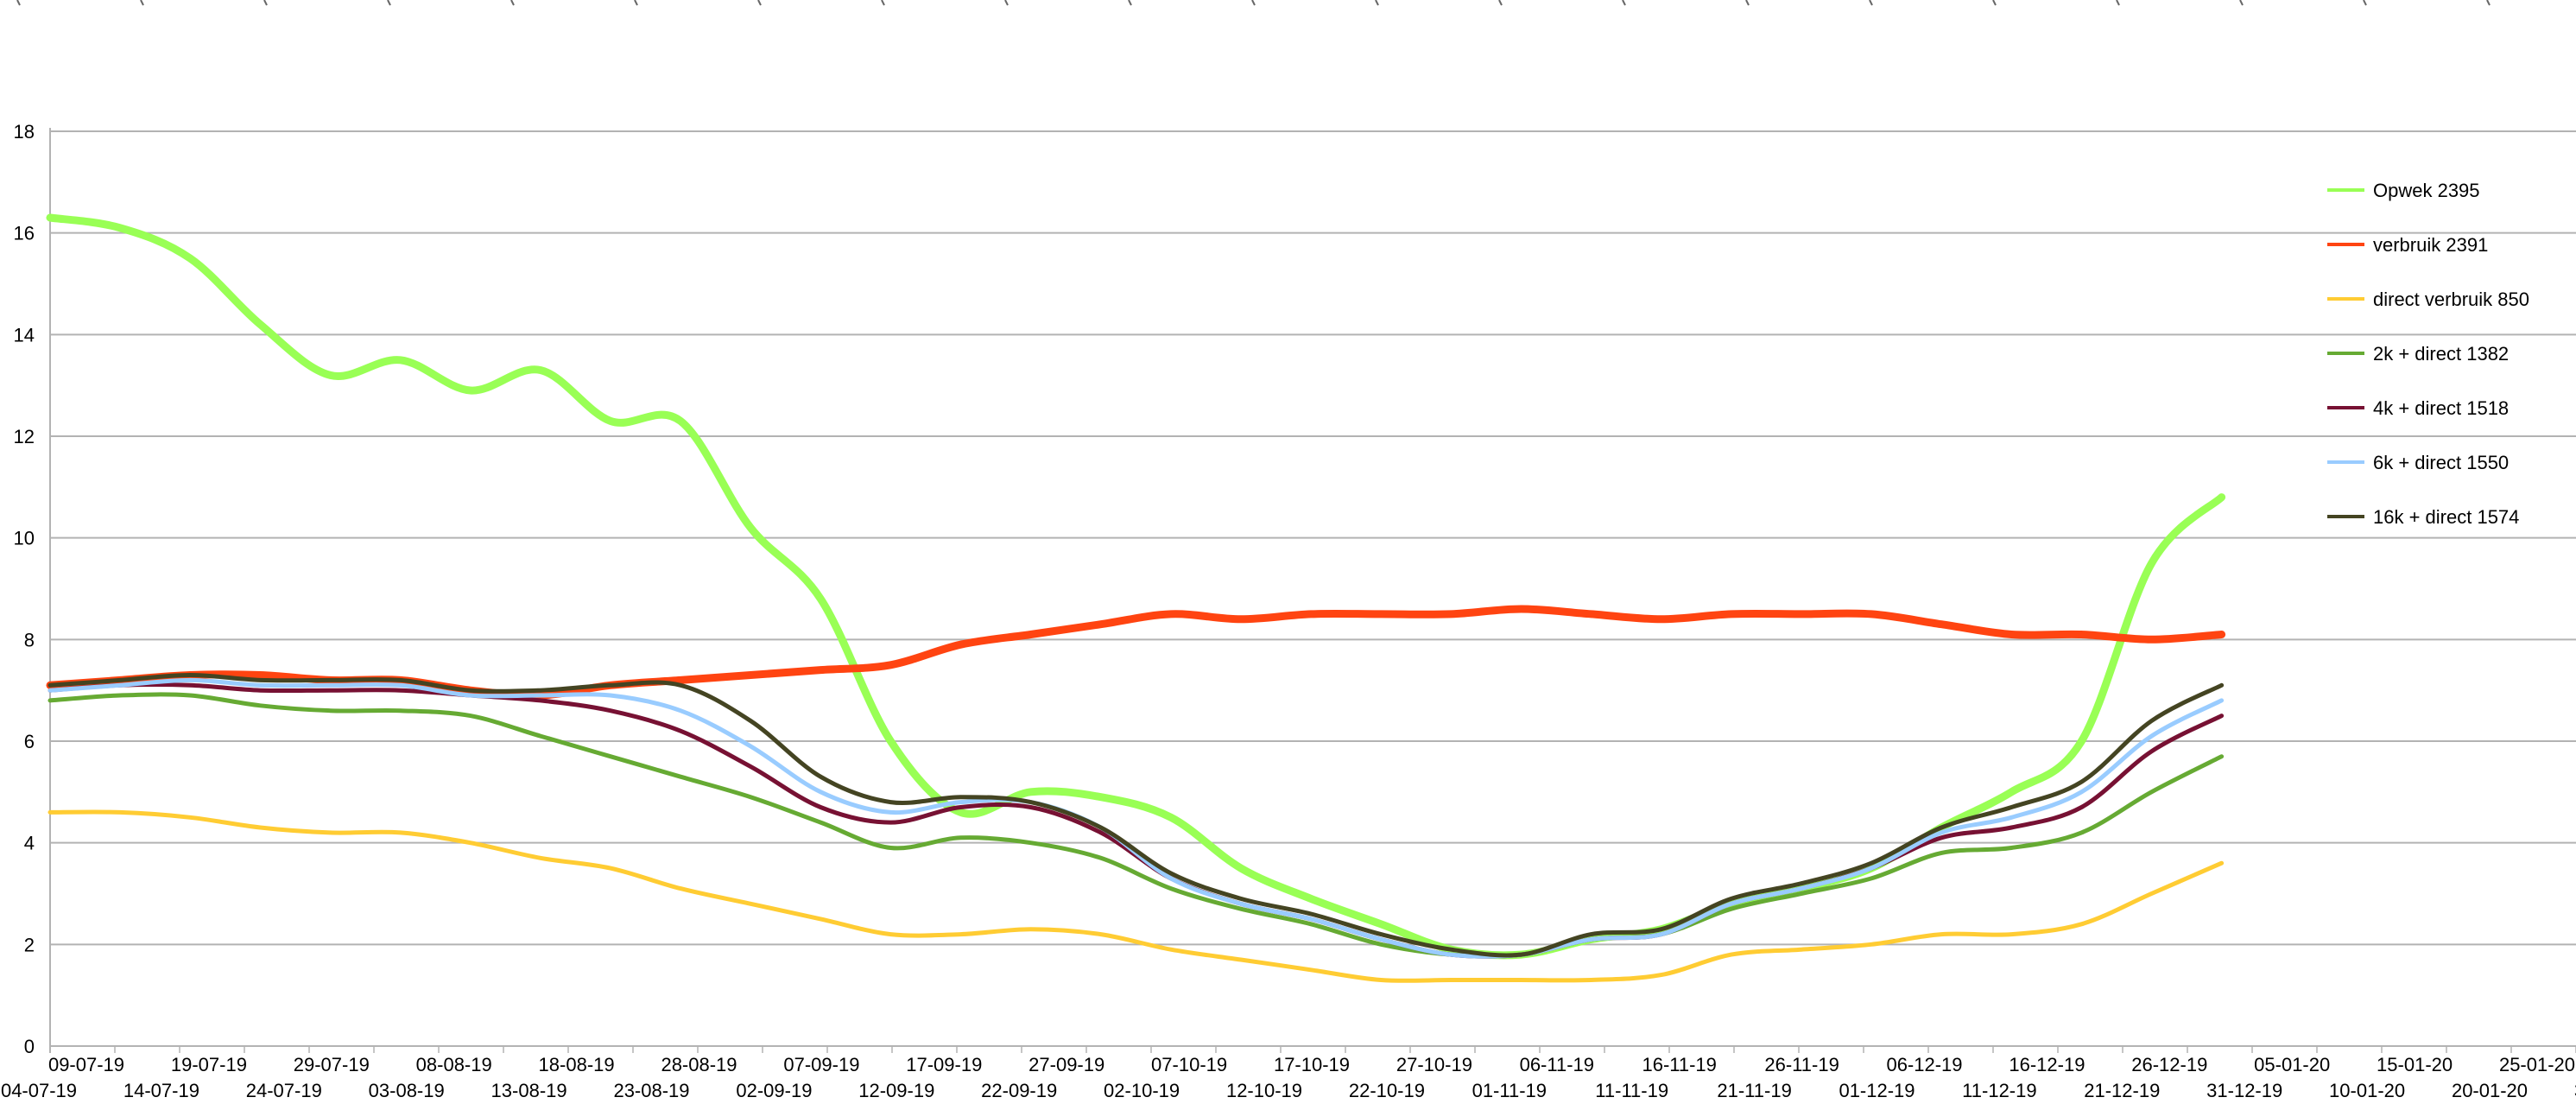  I want to click on y-tick-label: 2, so click(29, 944).